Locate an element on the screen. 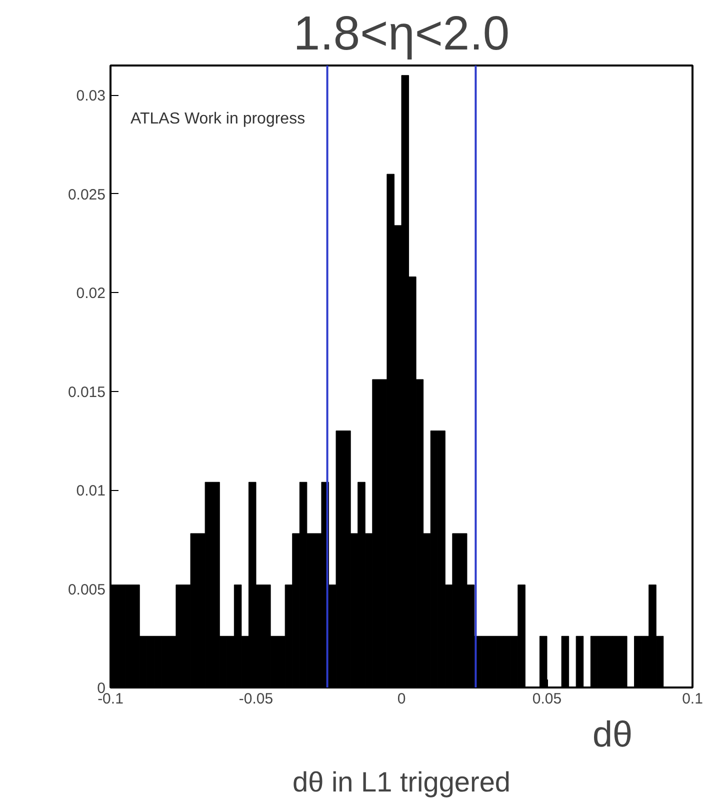 Image resolution: width=722 pixels, height=802 pixels. annotation: ATLAS Work in progress is located at coordinates (218, 119).